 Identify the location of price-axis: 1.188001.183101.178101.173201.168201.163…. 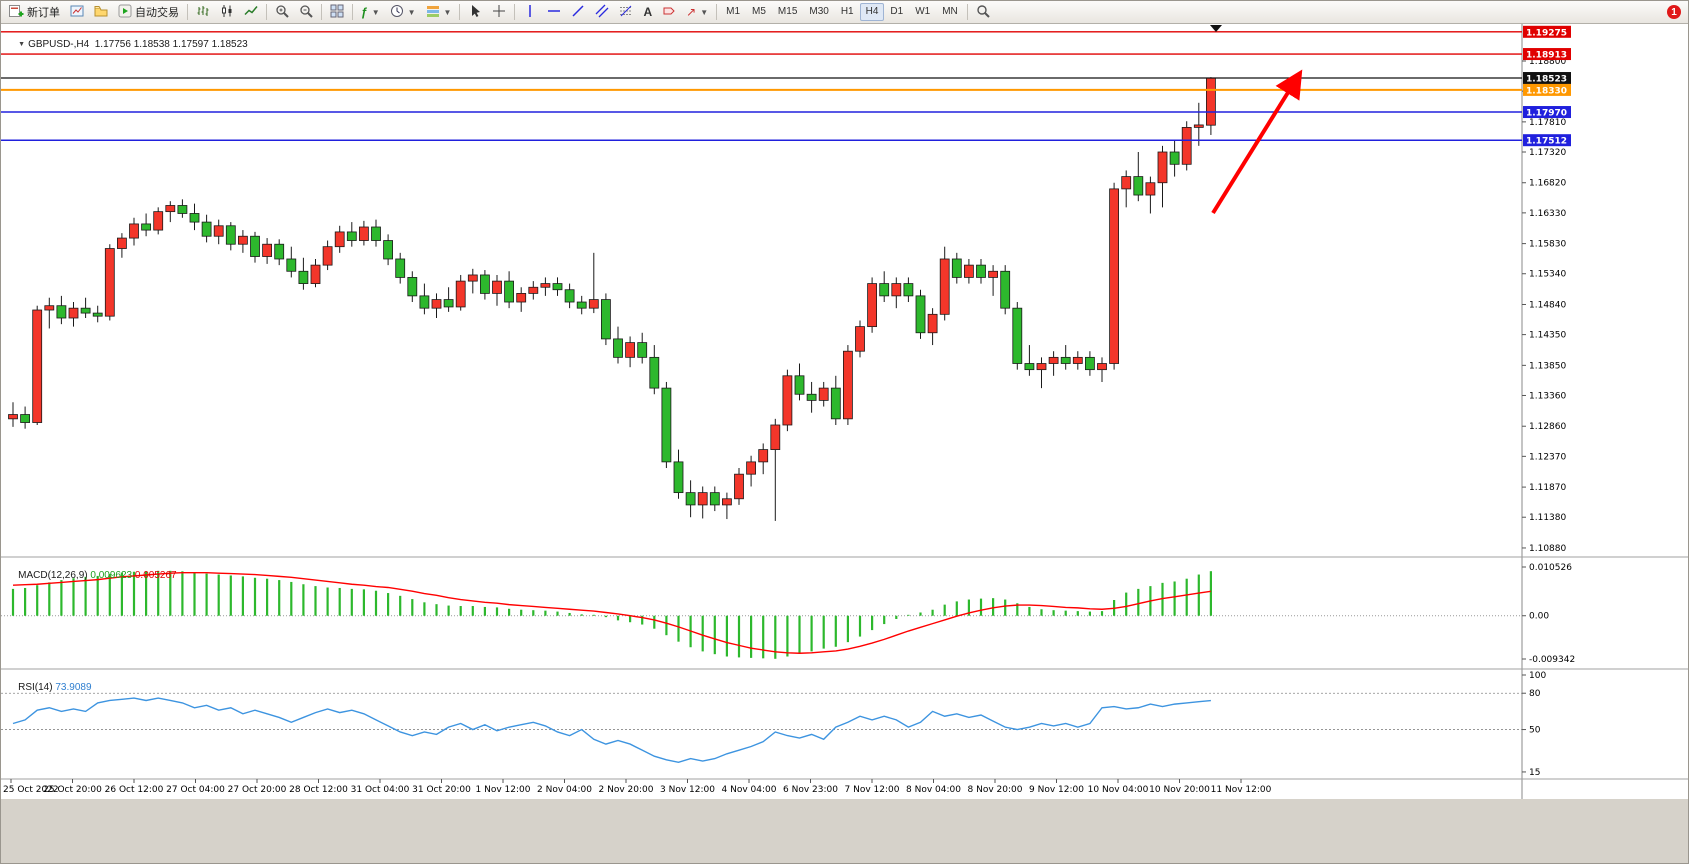
(1546, 289).